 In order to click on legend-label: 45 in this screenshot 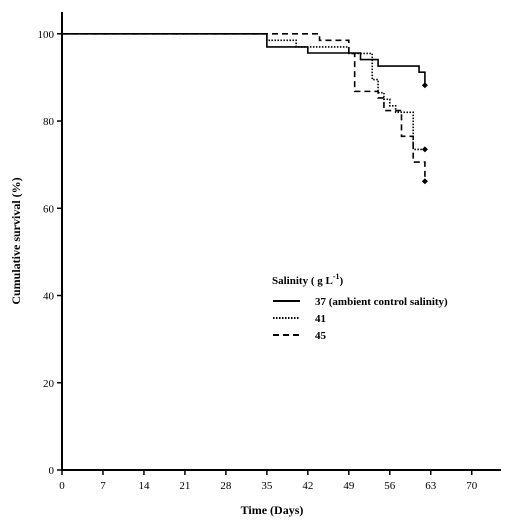, I will do `click(321, 336)`.